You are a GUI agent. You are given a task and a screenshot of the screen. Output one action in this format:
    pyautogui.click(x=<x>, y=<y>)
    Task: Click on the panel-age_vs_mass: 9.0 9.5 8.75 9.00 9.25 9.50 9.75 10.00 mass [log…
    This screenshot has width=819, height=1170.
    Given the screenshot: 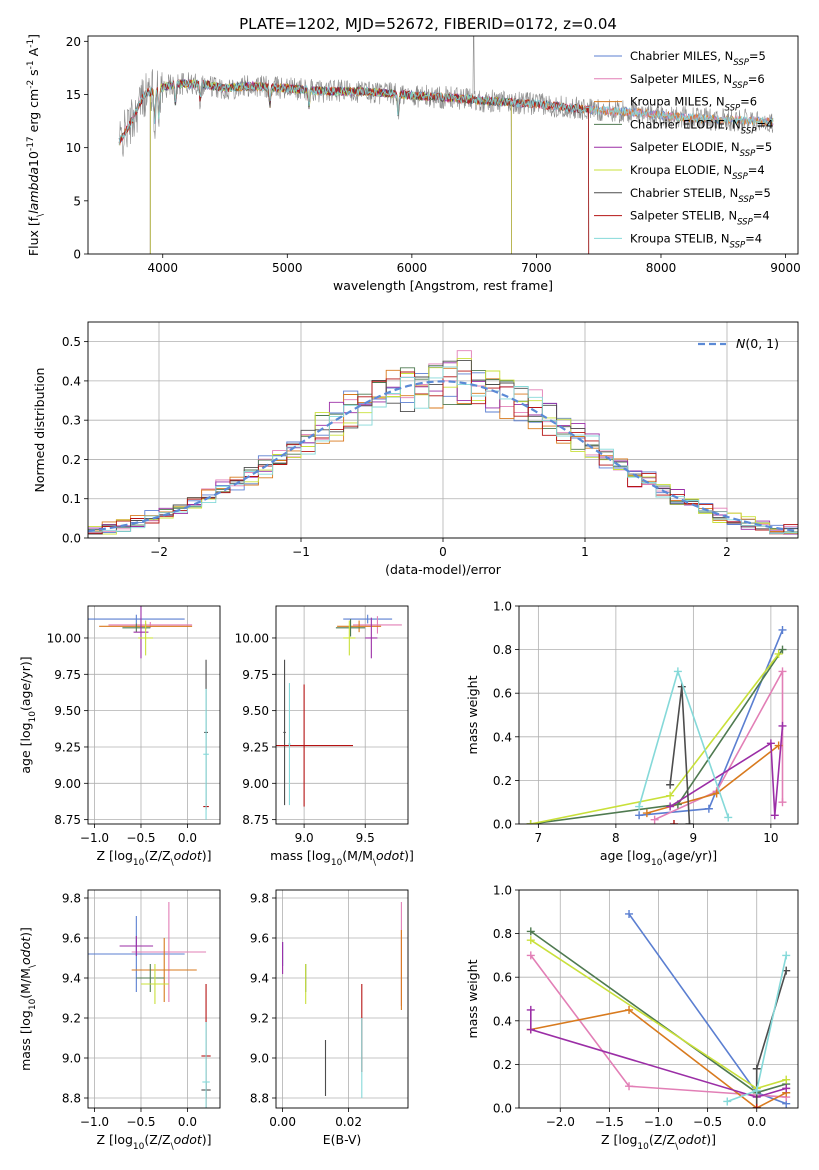 What is the action you would take?
    pyautogui.click(x=324, y=736)
    